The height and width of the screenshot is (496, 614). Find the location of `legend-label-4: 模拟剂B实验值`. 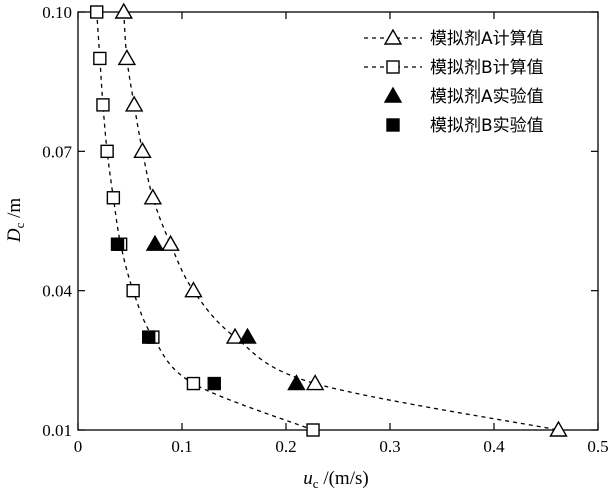

legend-label-4: 模拟剂B实验值 is located at coordinates (487, 126).